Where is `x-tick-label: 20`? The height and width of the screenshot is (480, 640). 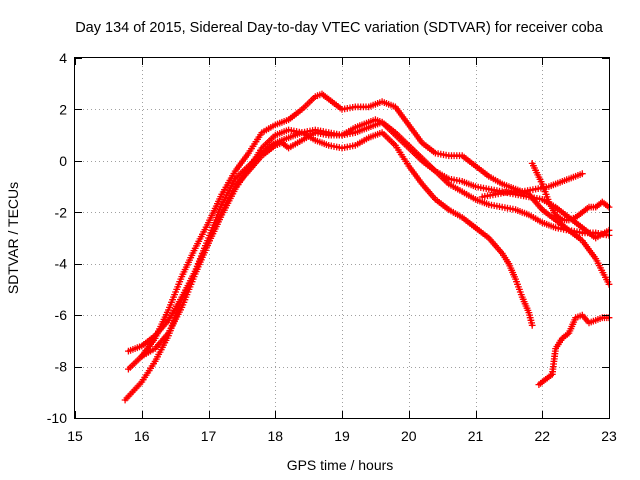 x-tick-label: 20 is located at coordinates (409, 436).